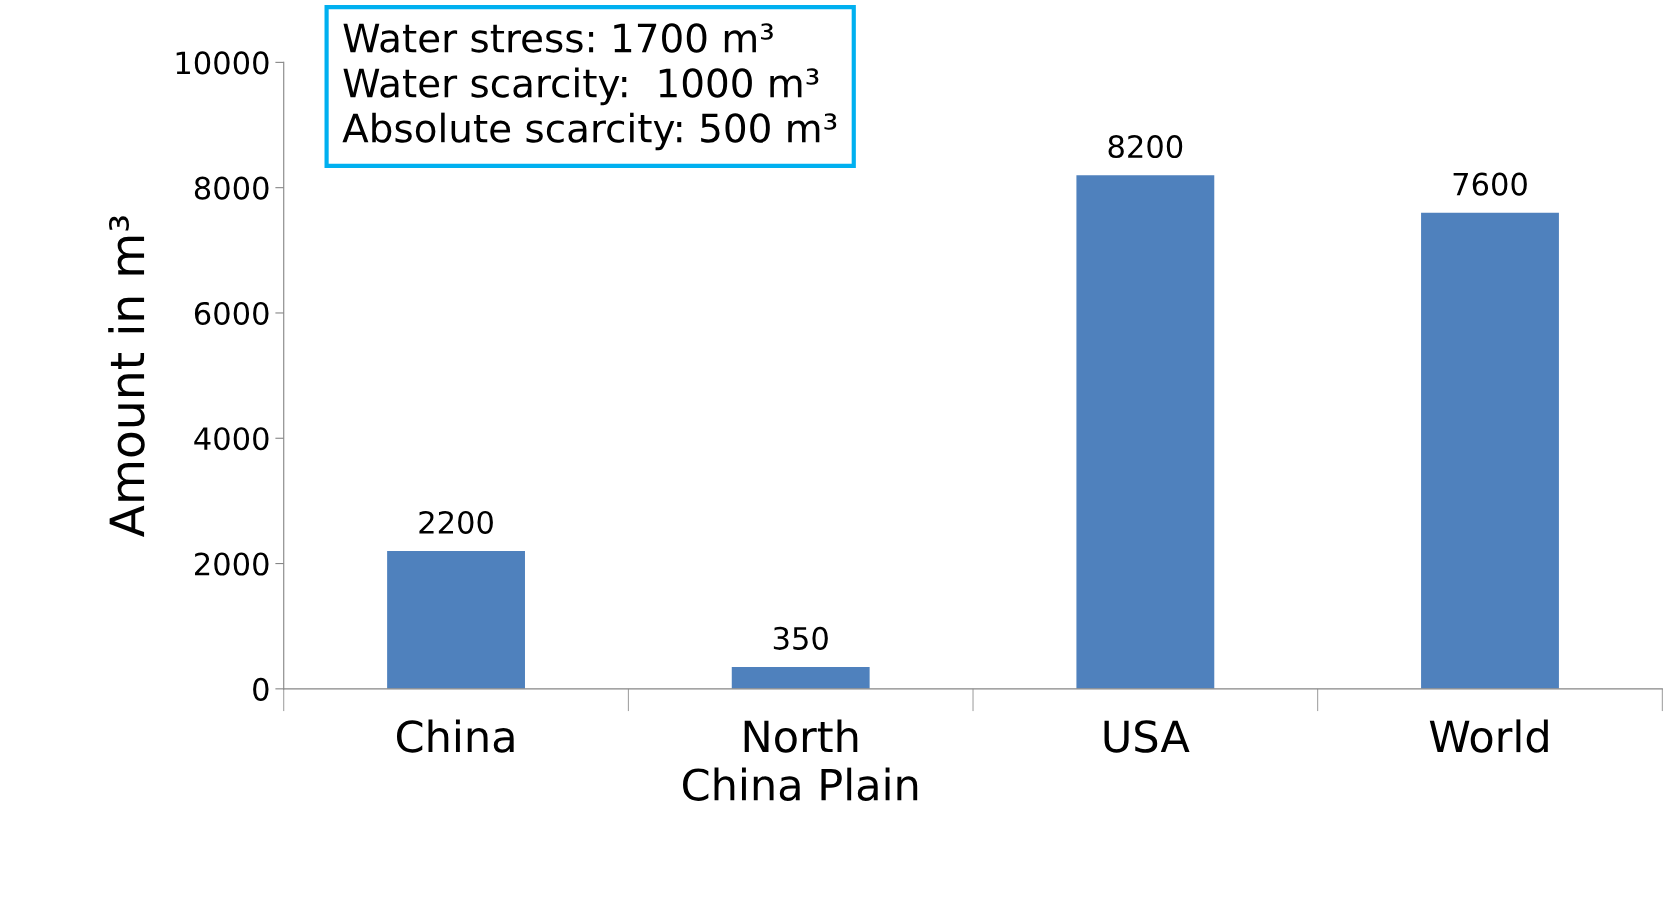 The width and height of the screenshot is (1669, 904). What do you see at coordinates (1147, 736) in the screenshot?
I see `x-tick-label: USA` at bounding box center [1147, 736].